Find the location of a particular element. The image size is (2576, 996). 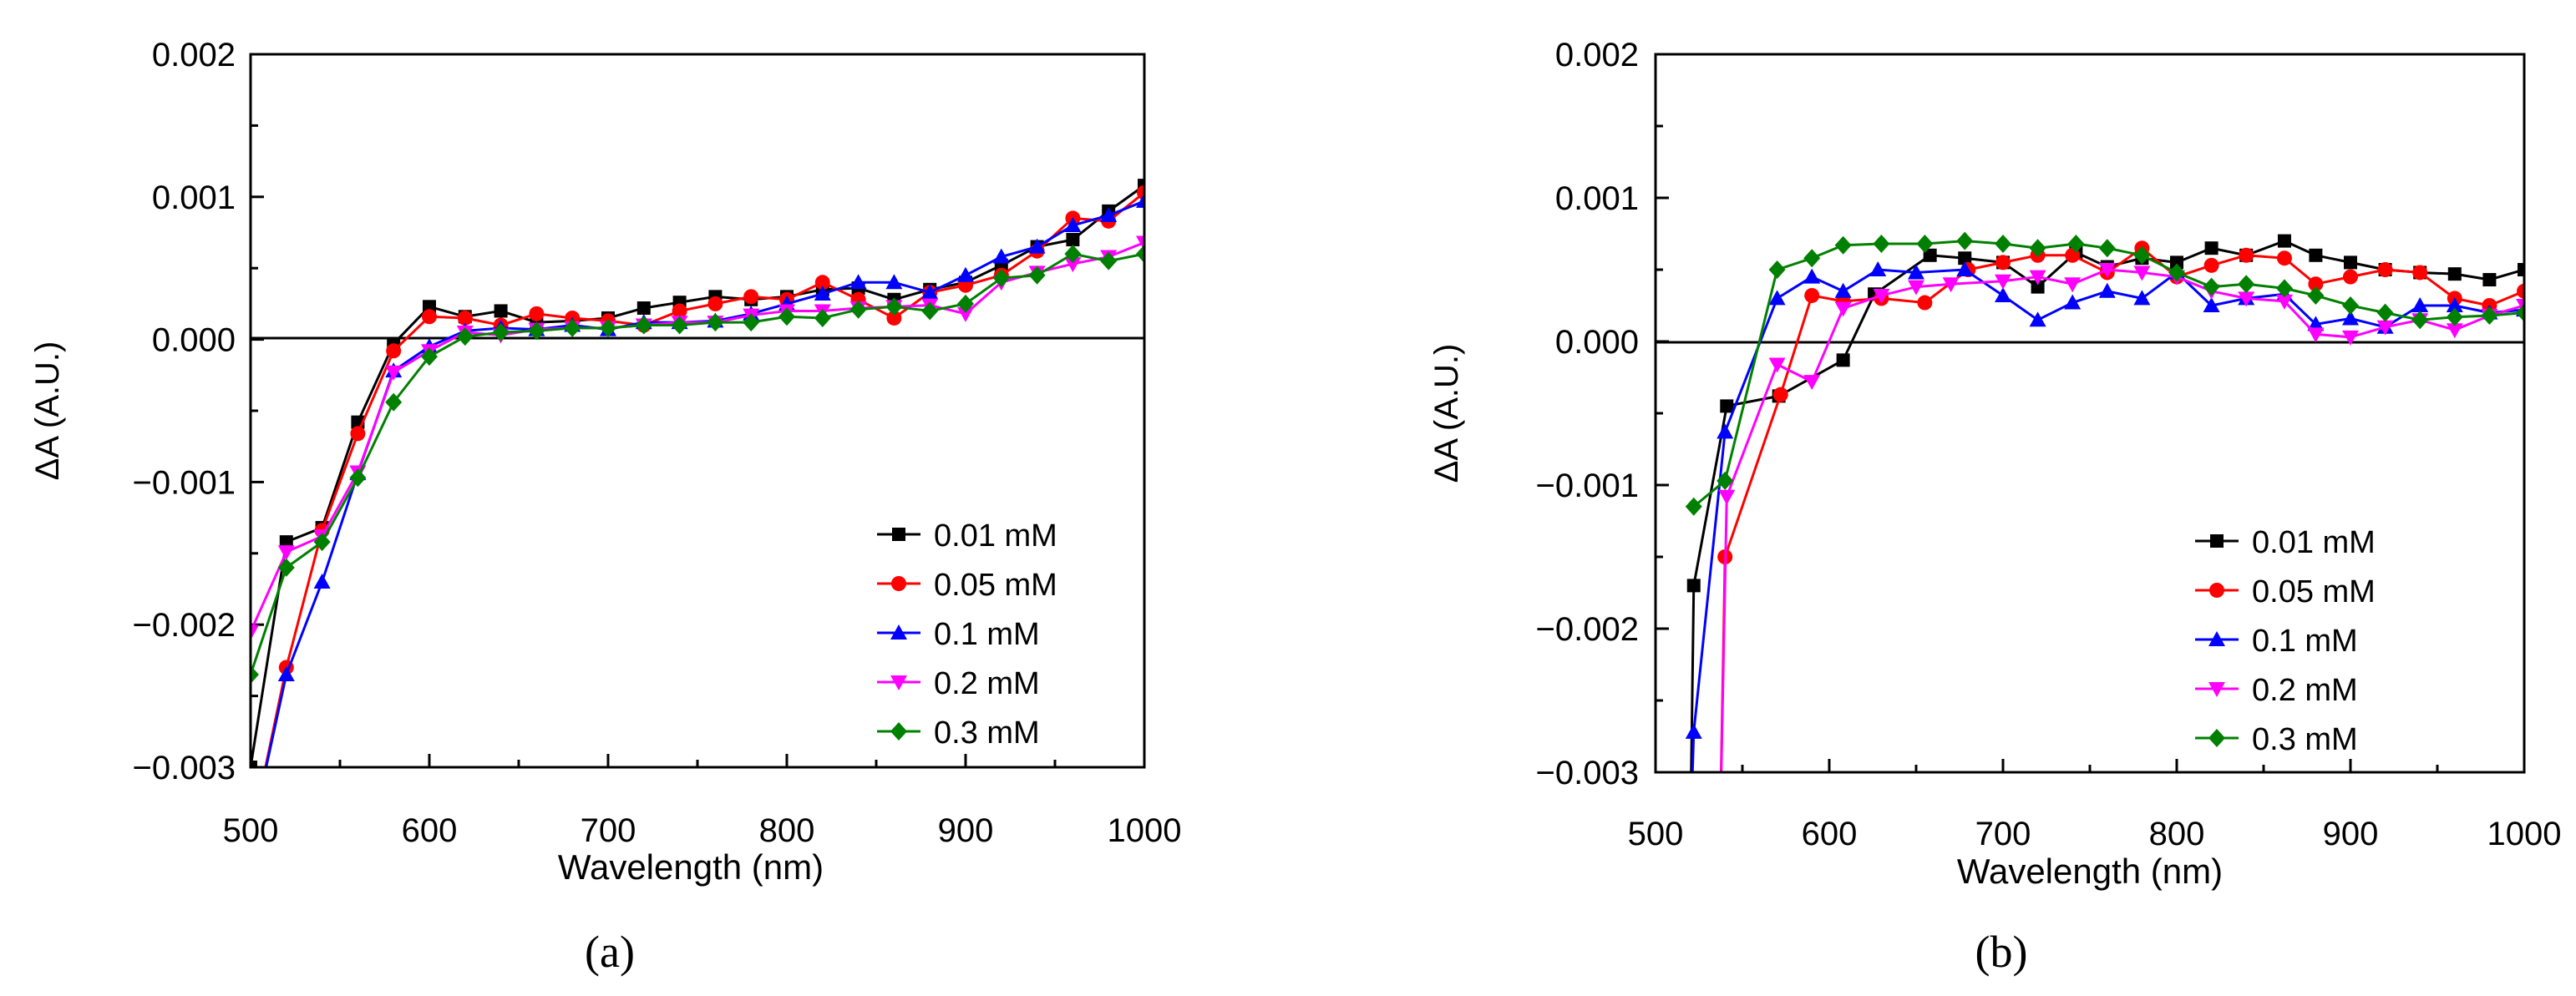

legend-label: 0.1 mM is located at coordinates (987, 635).